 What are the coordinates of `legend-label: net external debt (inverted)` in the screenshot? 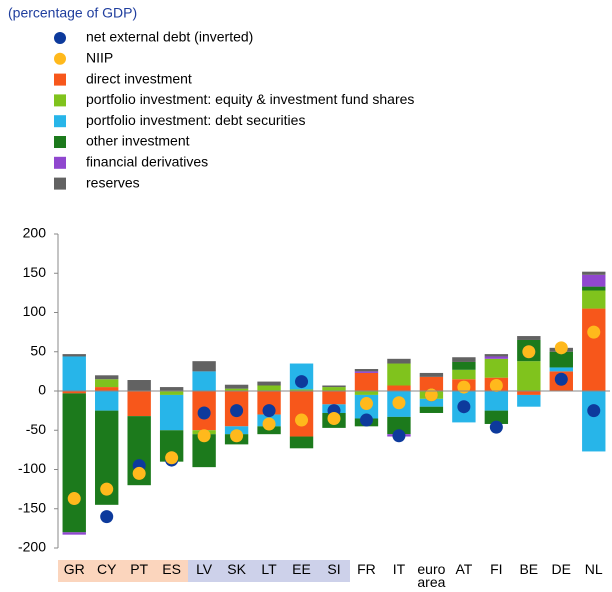 It's located at (169, 37).